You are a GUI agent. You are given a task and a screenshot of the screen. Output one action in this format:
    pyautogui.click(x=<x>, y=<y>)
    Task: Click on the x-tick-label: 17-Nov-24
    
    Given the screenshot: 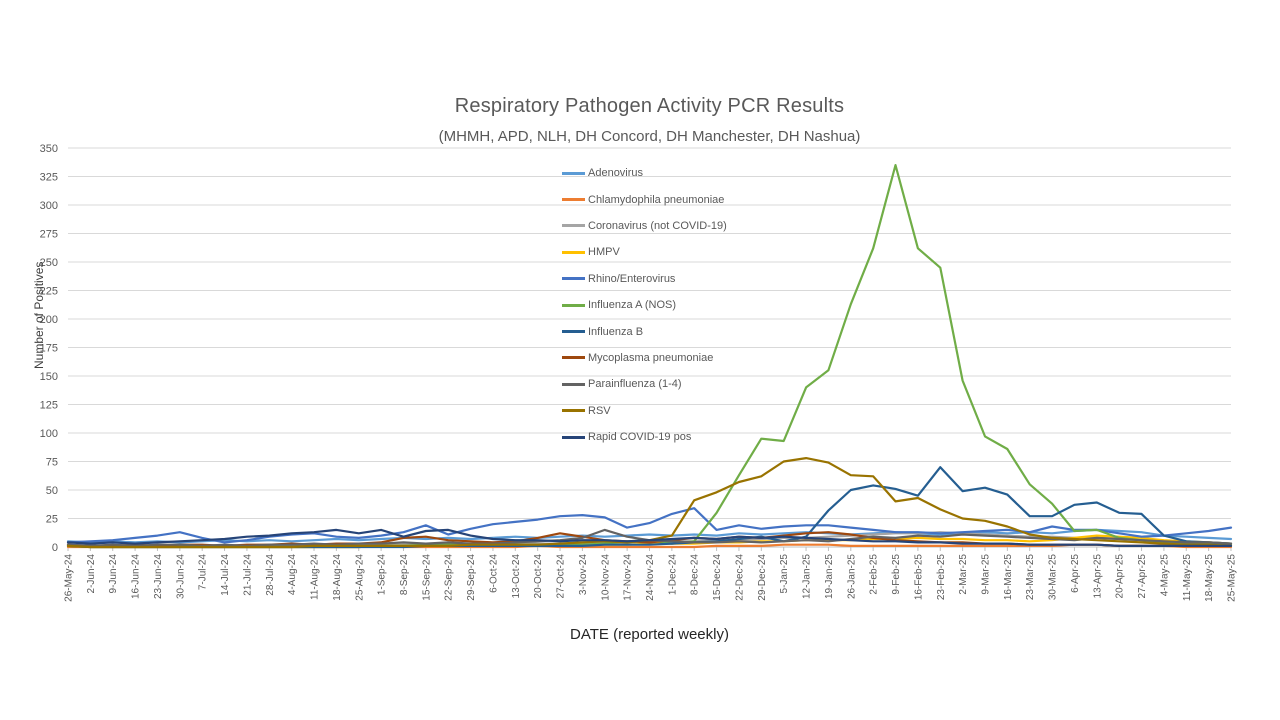 What is the action you would take?
    pyautogui.click(x=628, y=577)
    